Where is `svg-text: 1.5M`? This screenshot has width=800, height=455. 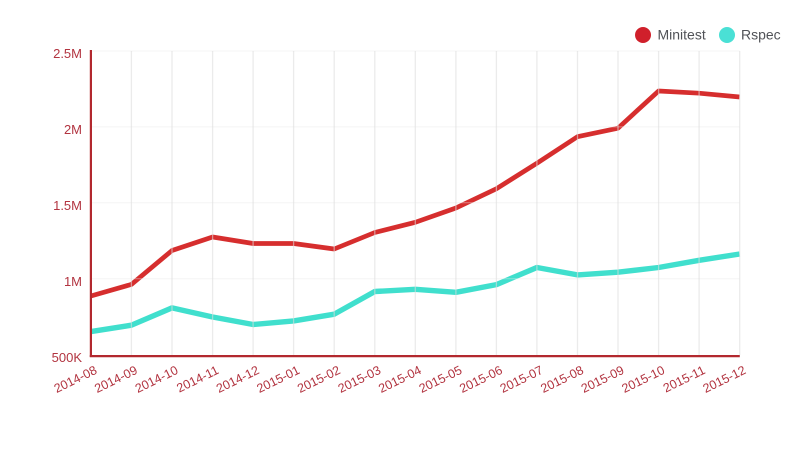
svg-text: 1.5M is located at coordinates (67, 205).